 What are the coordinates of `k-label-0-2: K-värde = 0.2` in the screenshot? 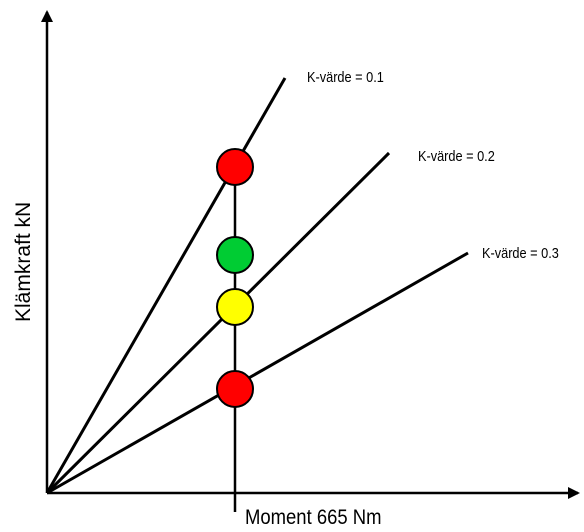 It's located at (456, 155).